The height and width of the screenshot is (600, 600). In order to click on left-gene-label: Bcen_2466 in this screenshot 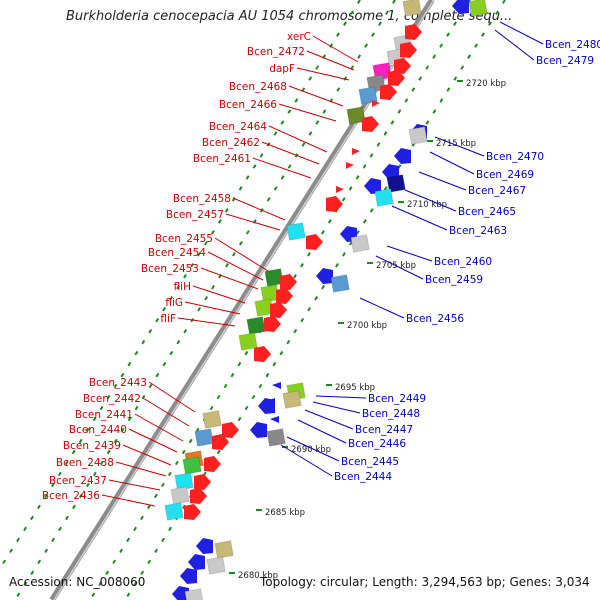, I will do `click(248, 105)`.